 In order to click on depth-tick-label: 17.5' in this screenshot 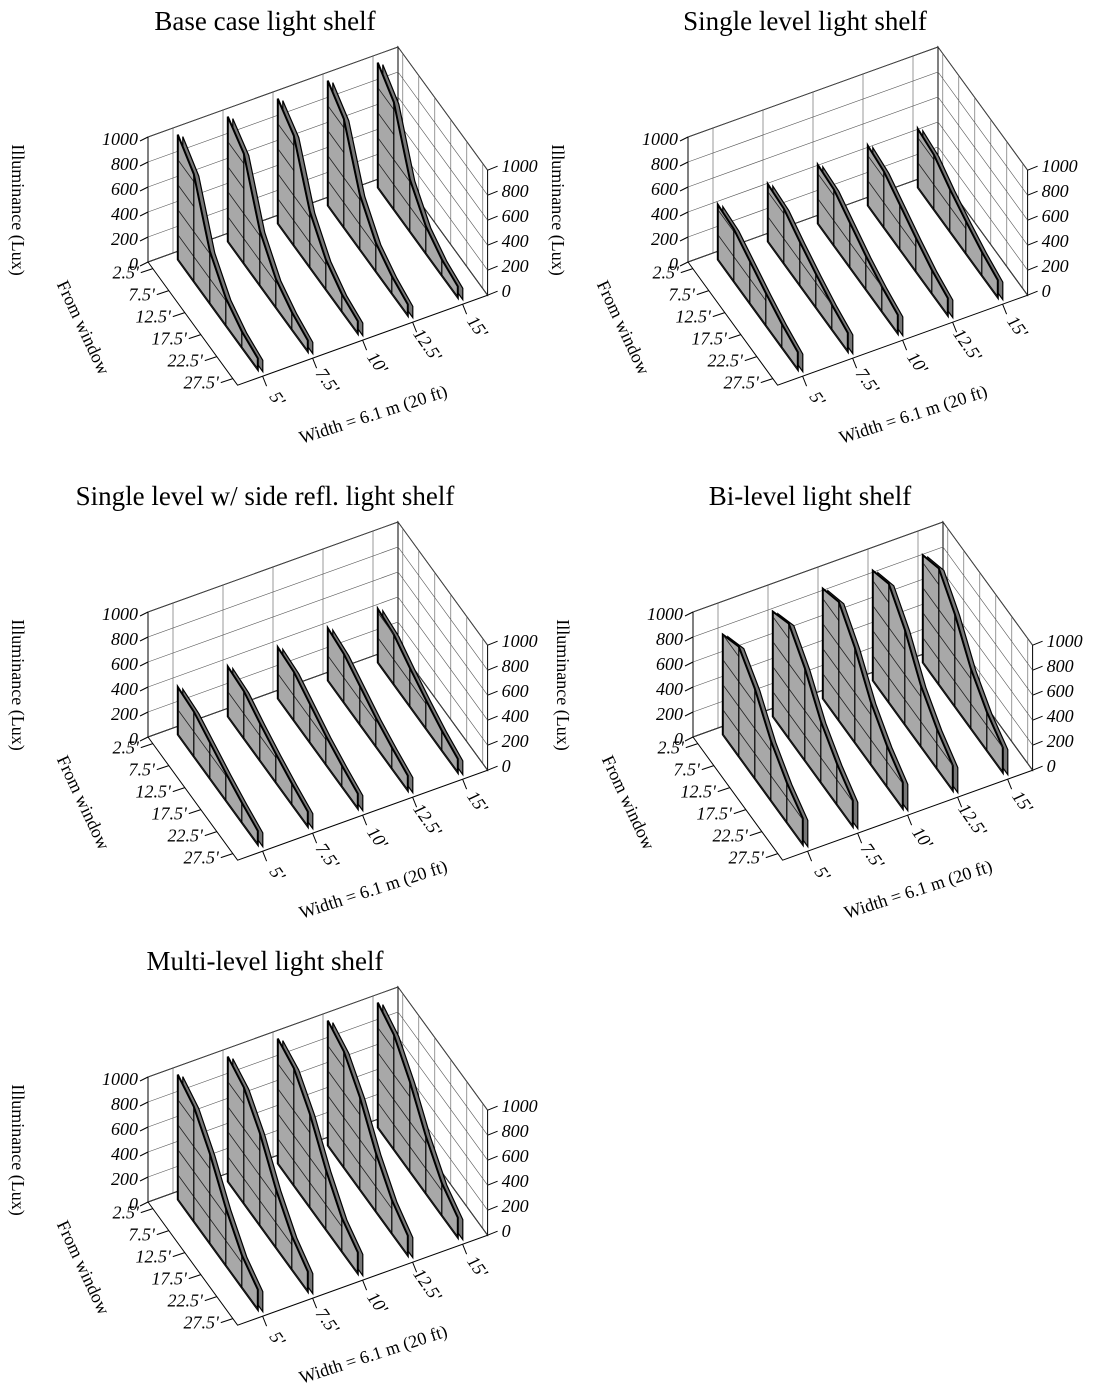, I will do `click(709, 339)`.